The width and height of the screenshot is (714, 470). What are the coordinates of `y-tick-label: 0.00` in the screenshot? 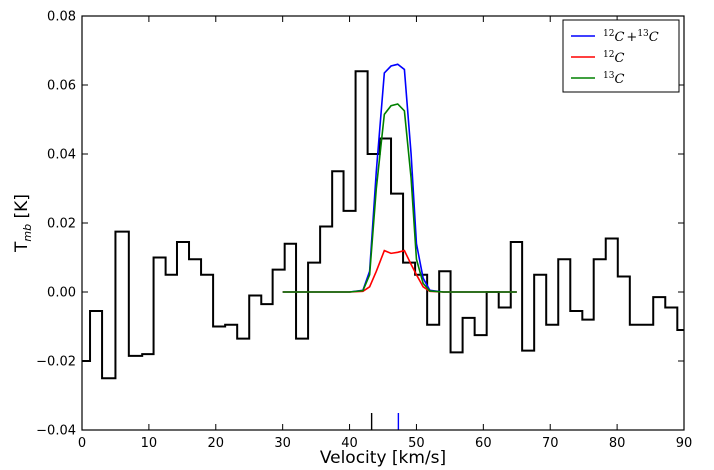 It's located at (61, 293).